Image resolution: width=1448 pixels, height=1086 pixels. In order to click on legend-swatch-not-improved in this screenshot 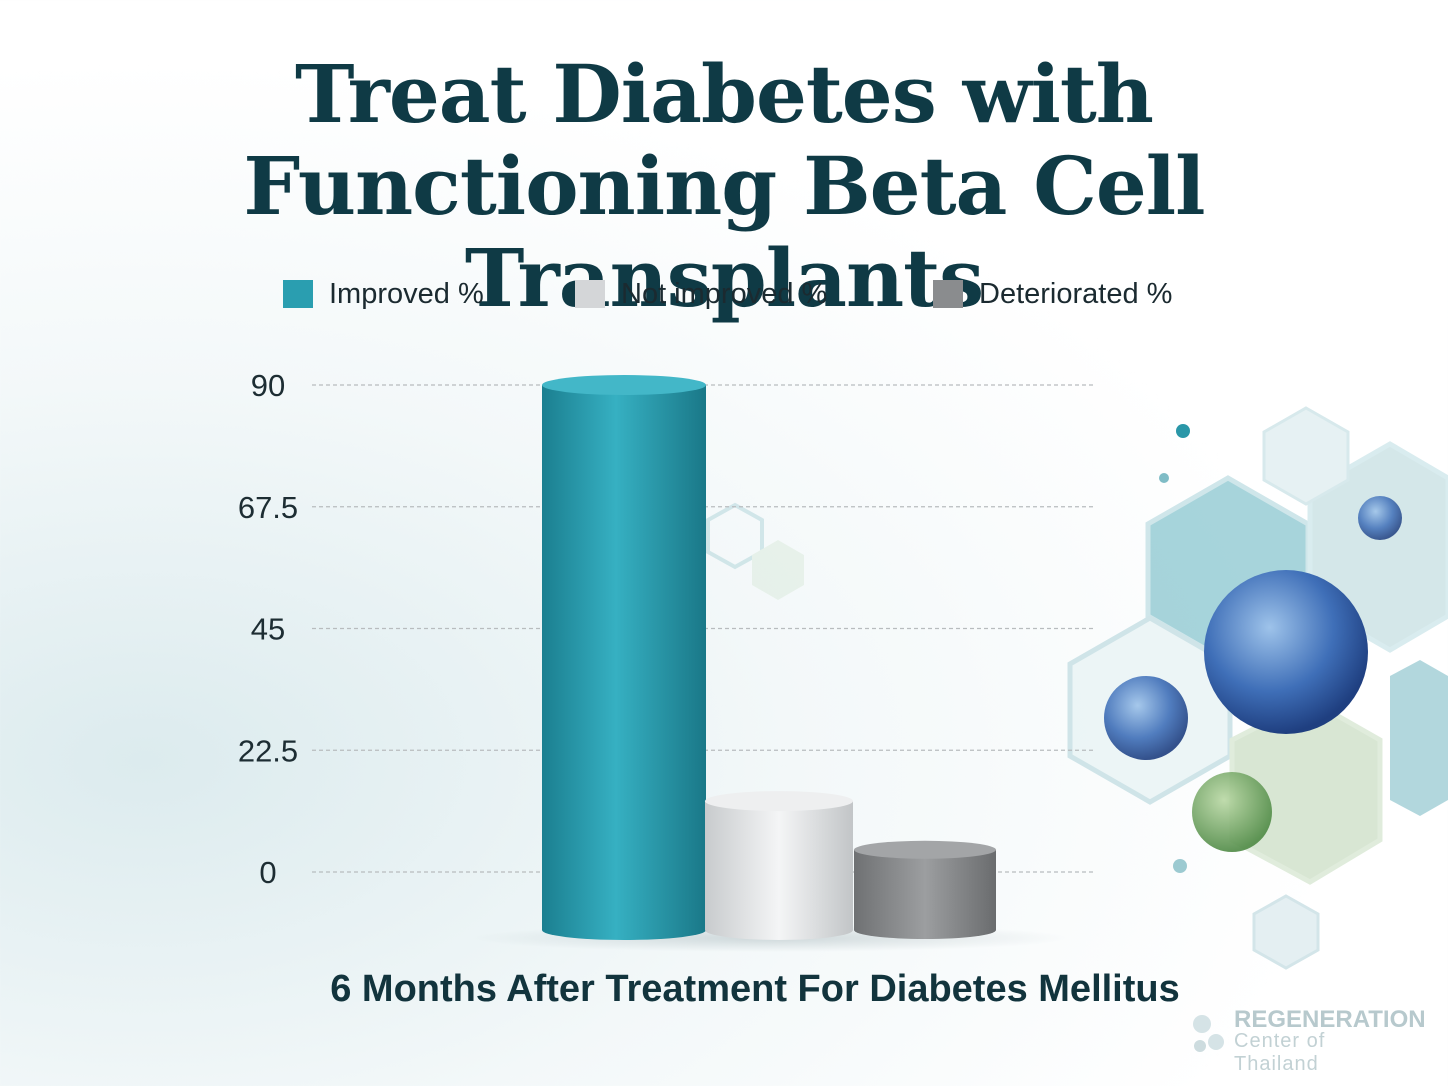, I will do `click(590, 294)`.